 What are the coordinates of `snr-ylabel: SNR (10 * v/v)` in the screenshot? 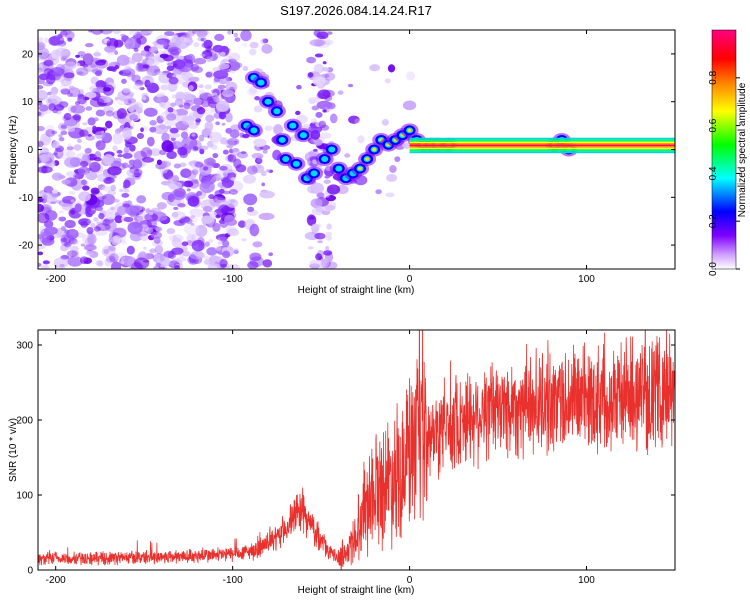 It's located at (13, 450).